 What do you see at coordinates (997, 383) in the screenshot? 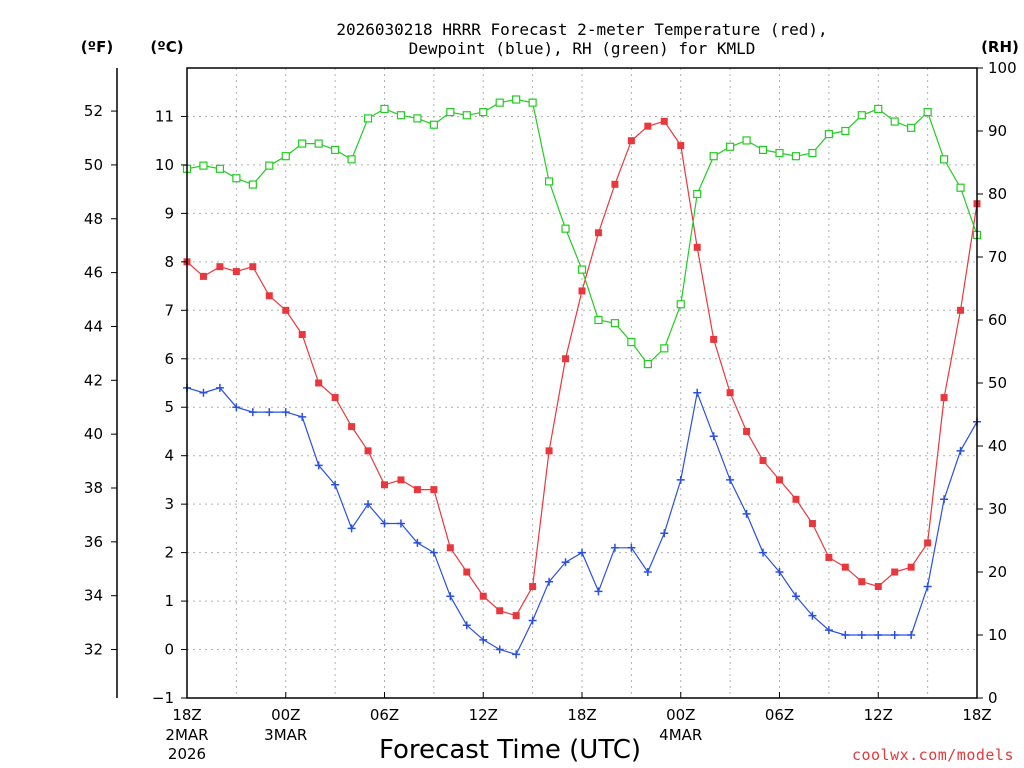
I see `rh-tick-label: 50` at bounding box center [997, 383].